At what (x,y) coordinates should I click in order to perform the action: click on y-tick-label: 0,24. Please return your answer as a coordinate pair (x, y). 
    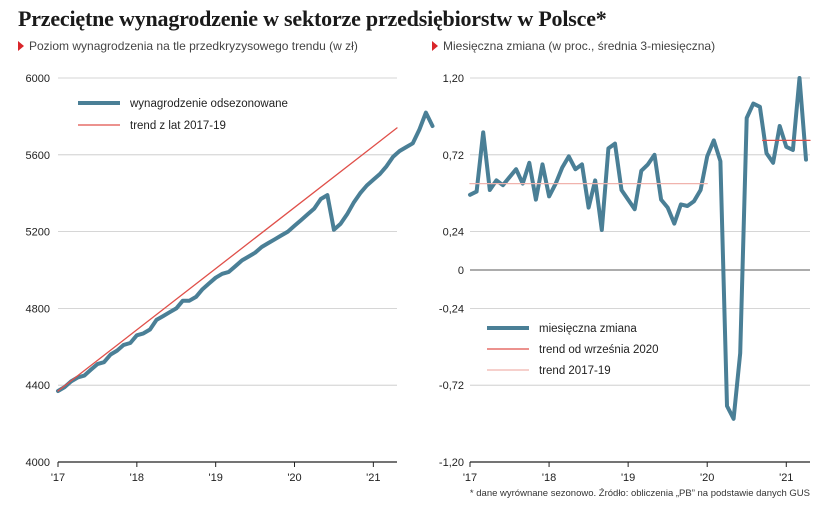
    Looking at the image, I should click on (453, 233).